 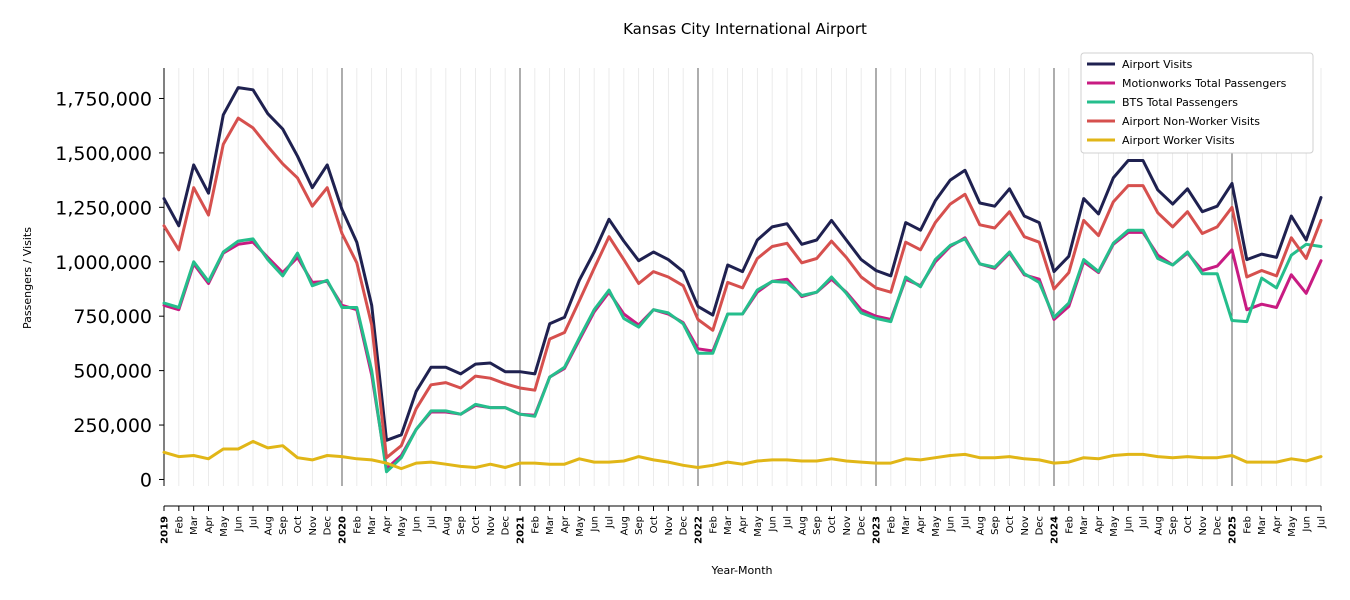 What do you see at coordinates (112, 426) in the screenshot?
I see `y-tick-label: 250,000` at bounding box center [112, 426].